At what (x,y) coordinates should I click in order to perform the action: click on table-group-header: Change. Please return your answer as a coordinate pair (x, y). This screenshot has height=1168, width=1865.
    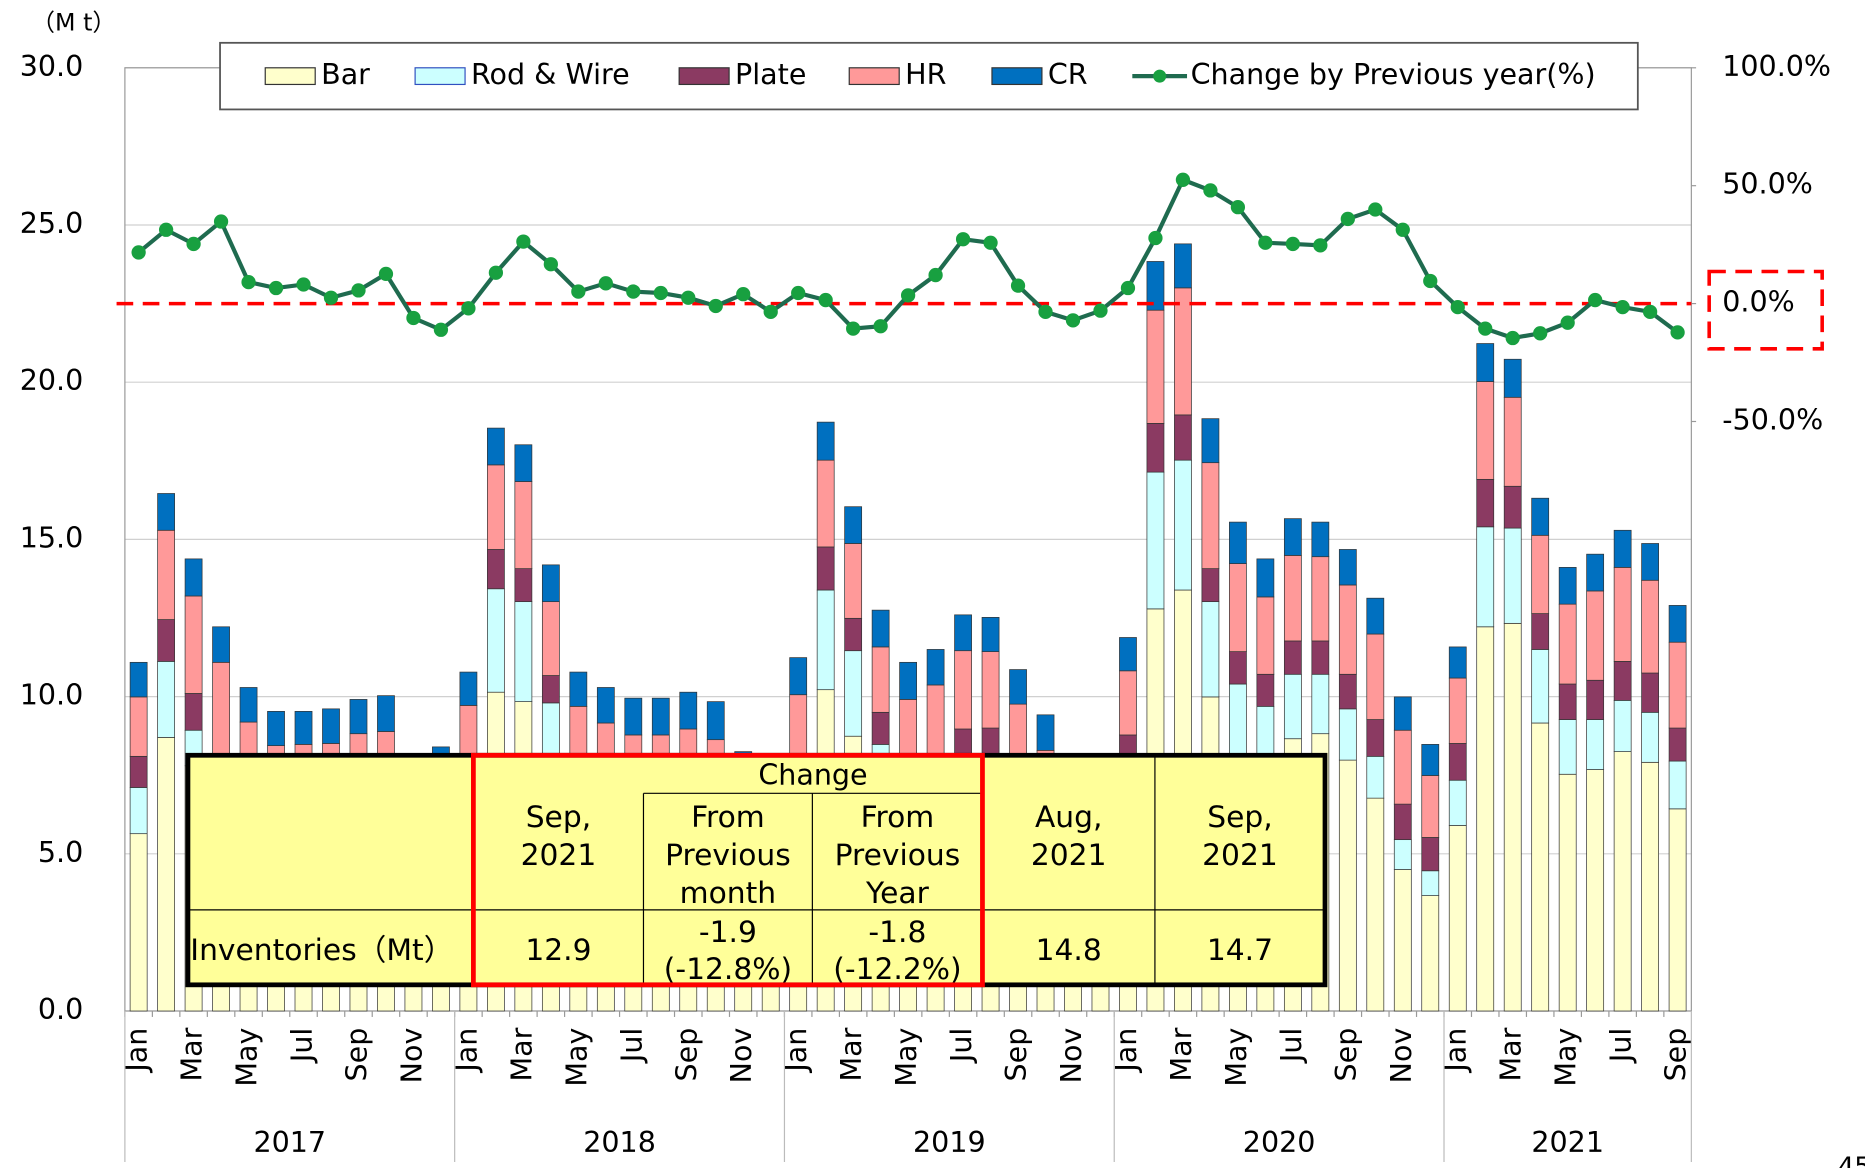
    Looking at the image, I should click on (812, 775).